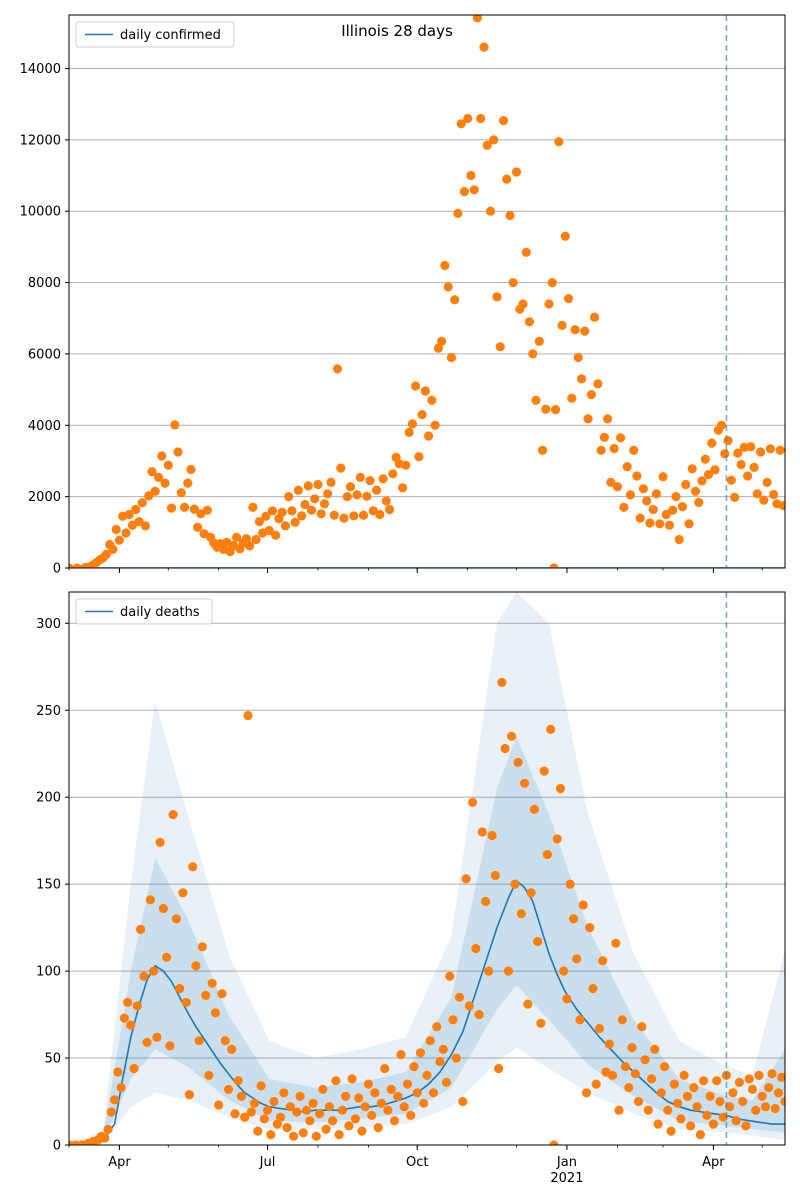 Image resolution: width=800 pixels, height=1200 pixels. I want to click on legend: daily deaths, so click(144, 611).